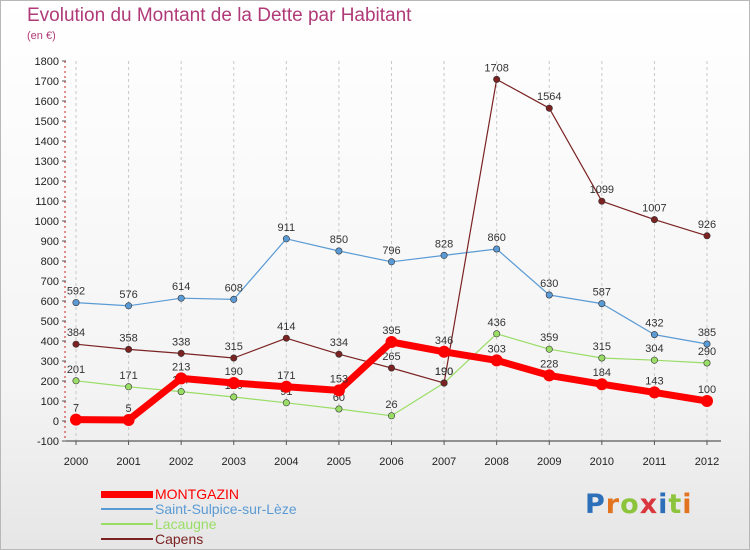 Image resolution: width=750 pixels, height=550 pixels. Describe the element at coordinates (47, 162) in the screenshot. I see `y-tick-label: 1300` at that location.